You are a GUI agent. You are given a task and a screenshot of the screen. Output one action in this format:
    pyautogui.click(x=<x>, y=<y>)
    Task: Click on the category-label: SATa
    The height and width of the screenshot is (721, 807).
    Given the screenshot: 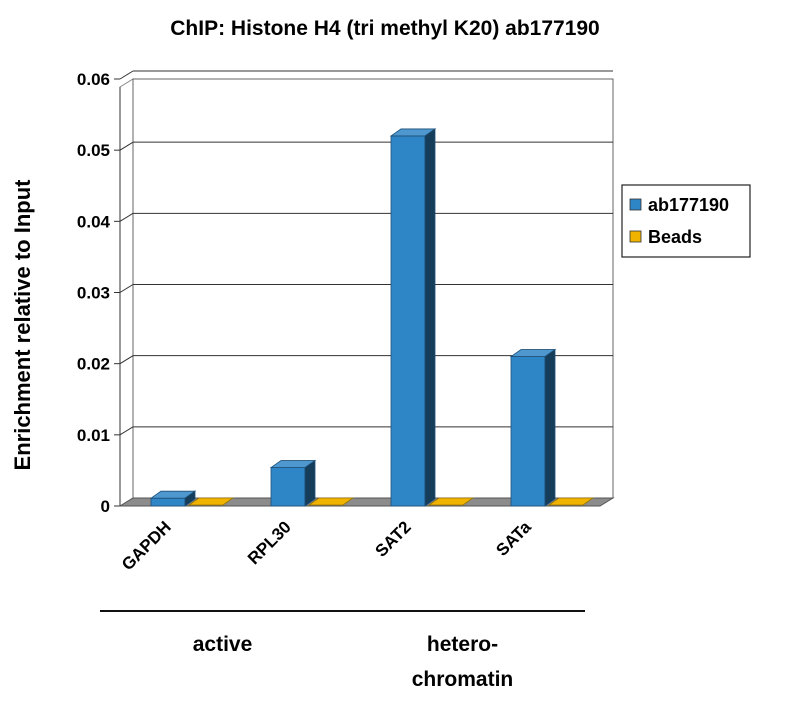 What is the action you would take?
    pyautogui.click(x=513, y=538)
    